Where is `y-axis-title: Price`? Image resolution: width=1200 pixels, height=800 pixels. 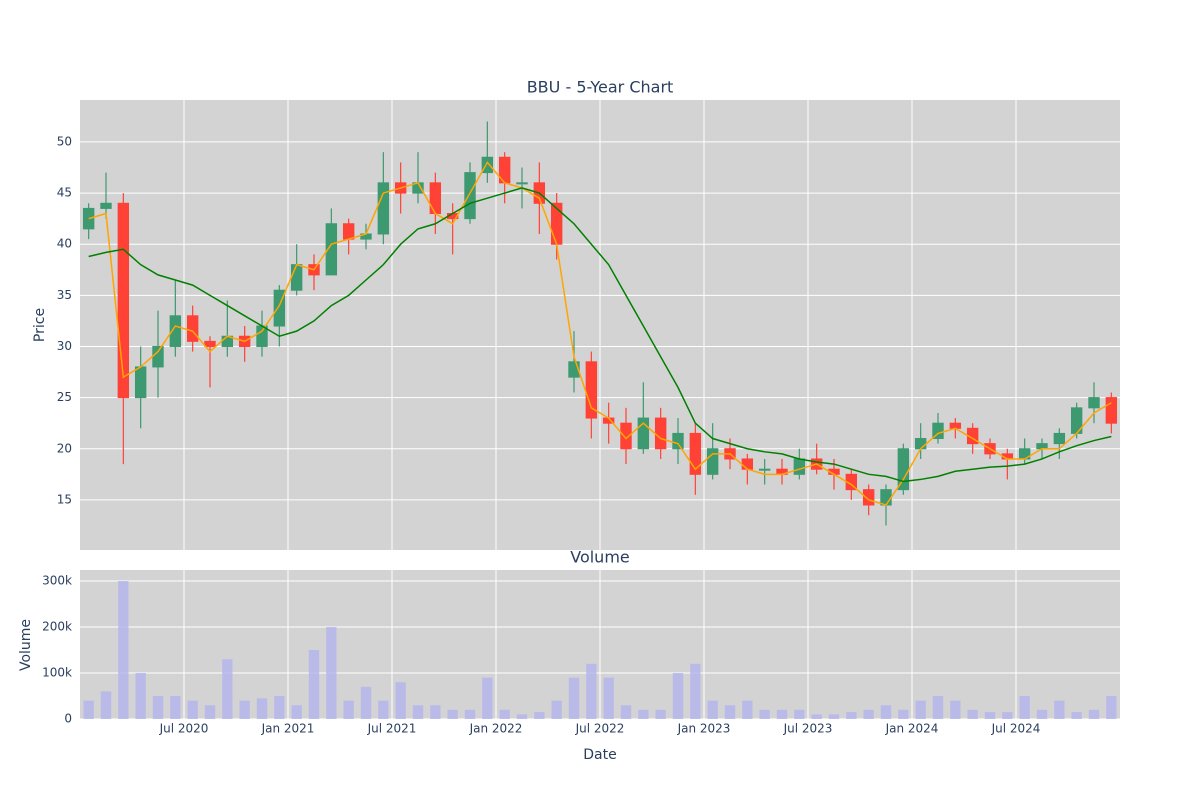 y-axis-title: Price is located at coordinates (40, 325).